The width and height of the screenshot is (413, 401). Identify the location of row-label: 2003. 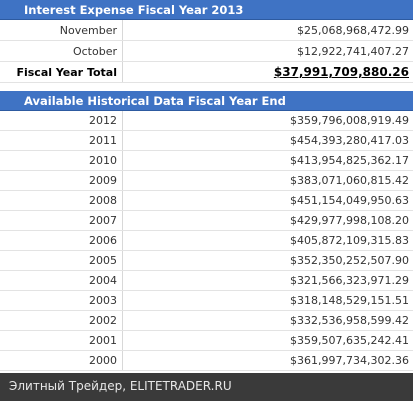
(61, 300).